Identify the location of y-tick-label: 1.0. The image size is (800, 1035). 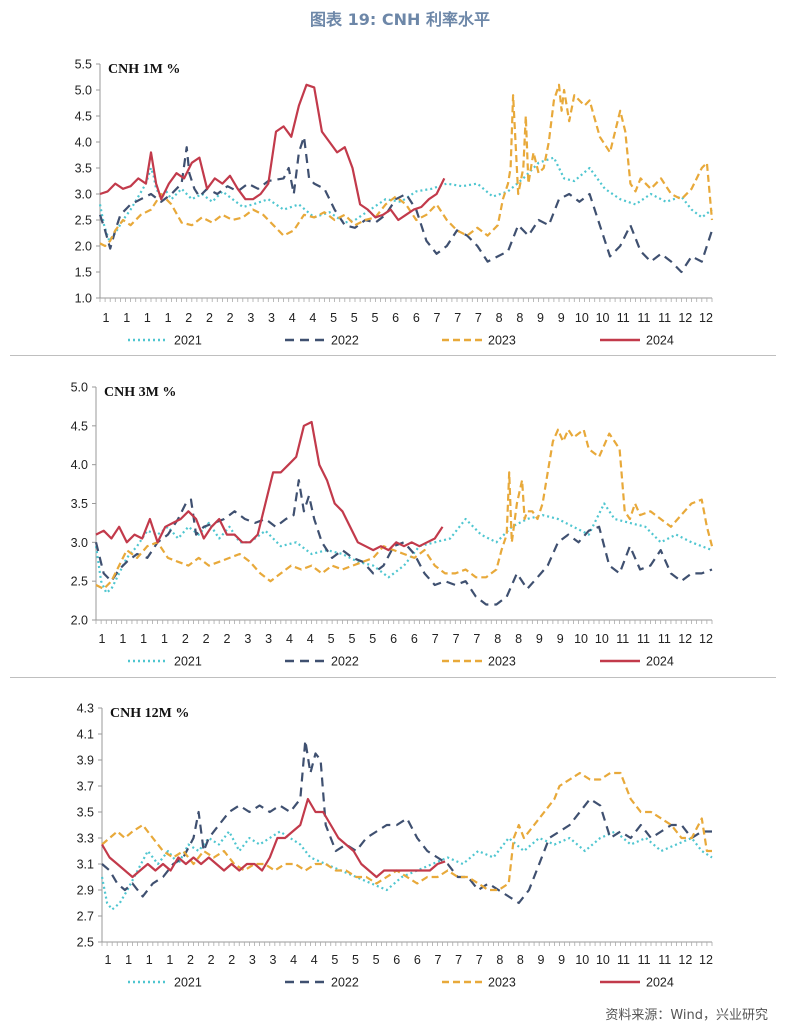
(83, 299).